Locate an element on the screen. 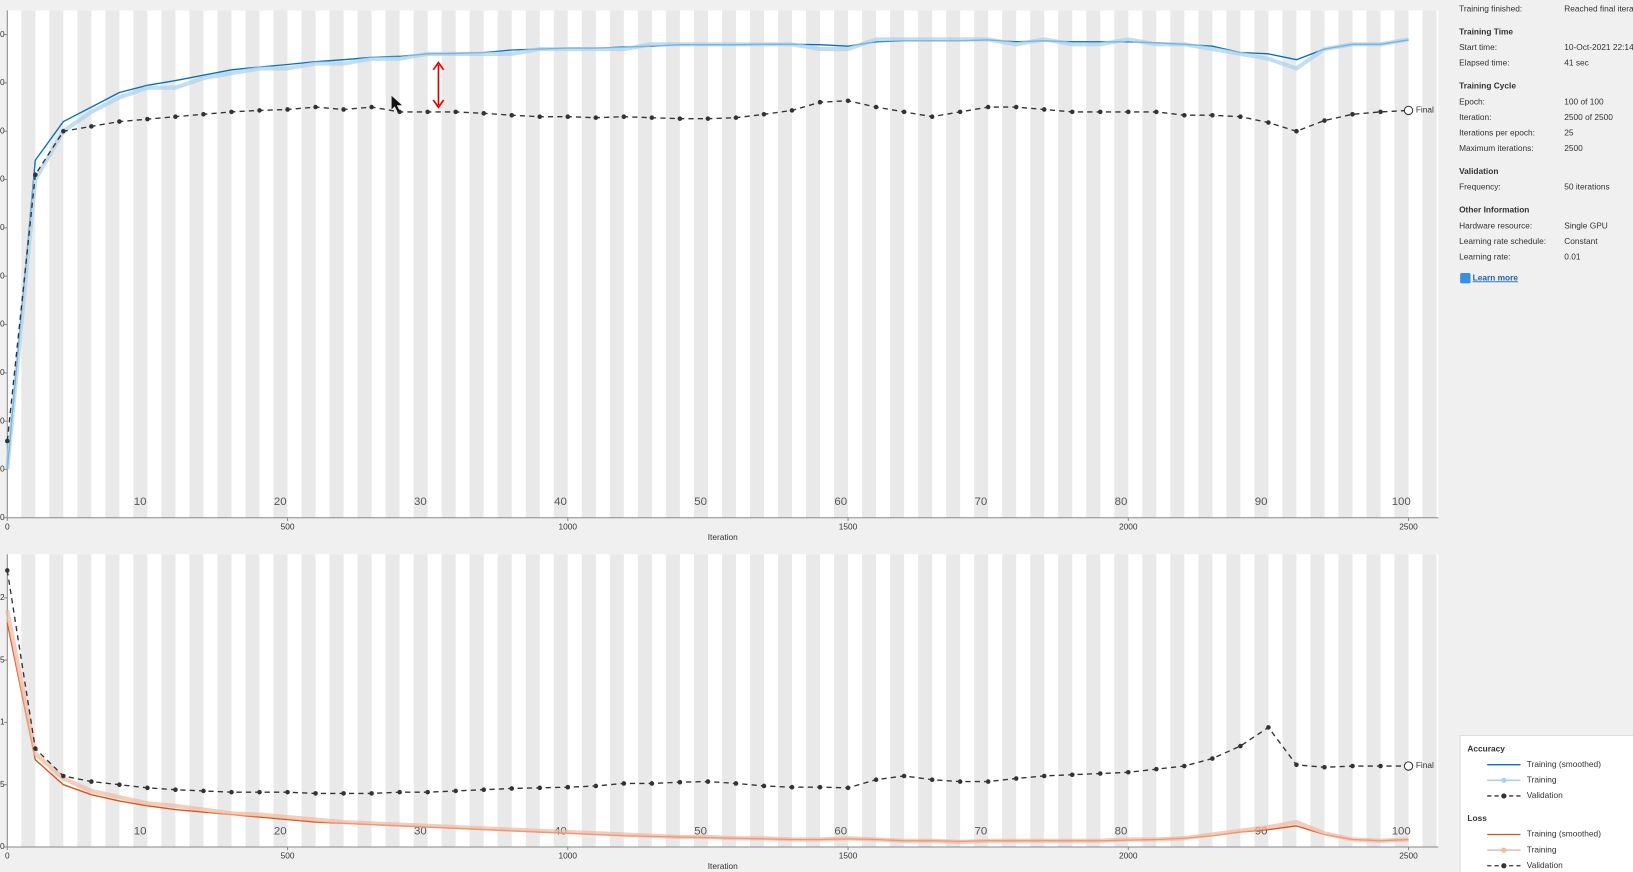 The image size is (1633, 872). y-tick-label: 100 is located at coordinates (2, 34).